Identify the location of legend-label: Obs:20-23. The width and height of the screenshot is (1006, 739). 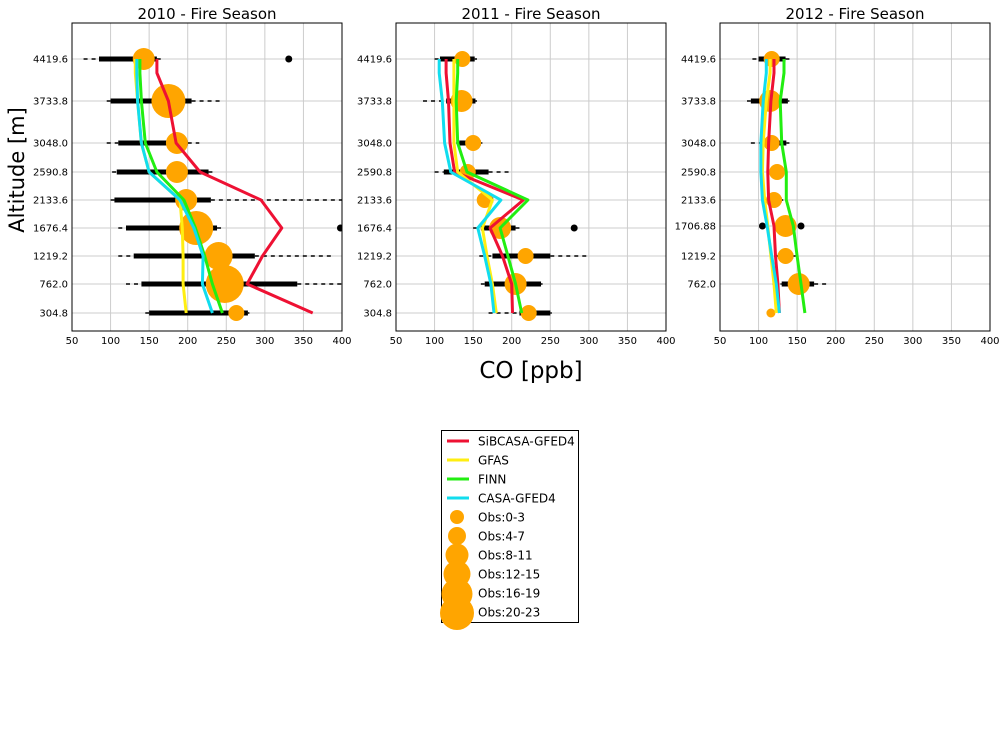
(509, 613).